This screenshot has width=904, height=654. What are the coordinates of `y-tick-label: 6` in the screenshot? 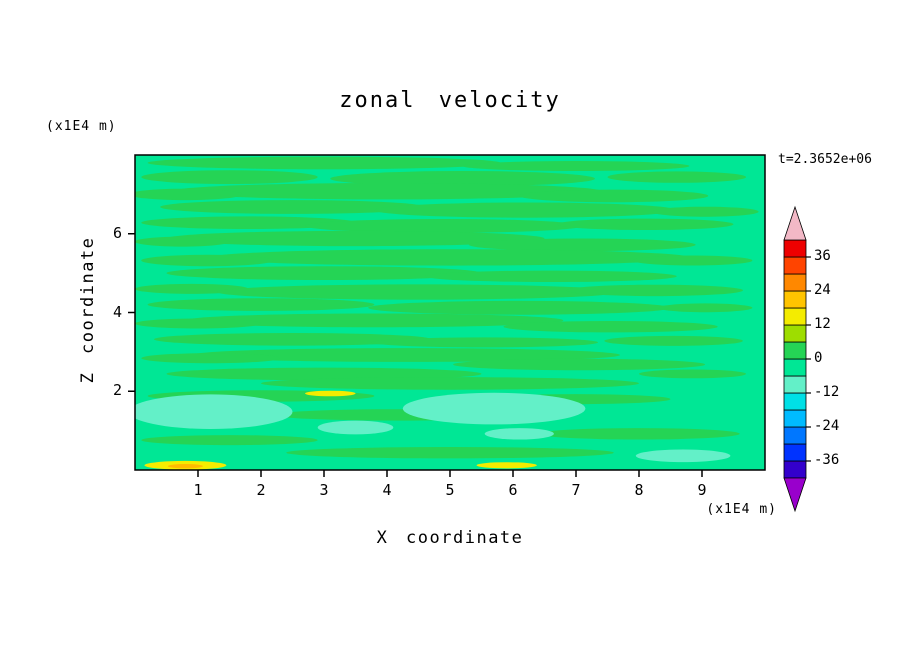 It's located at (117, 232).